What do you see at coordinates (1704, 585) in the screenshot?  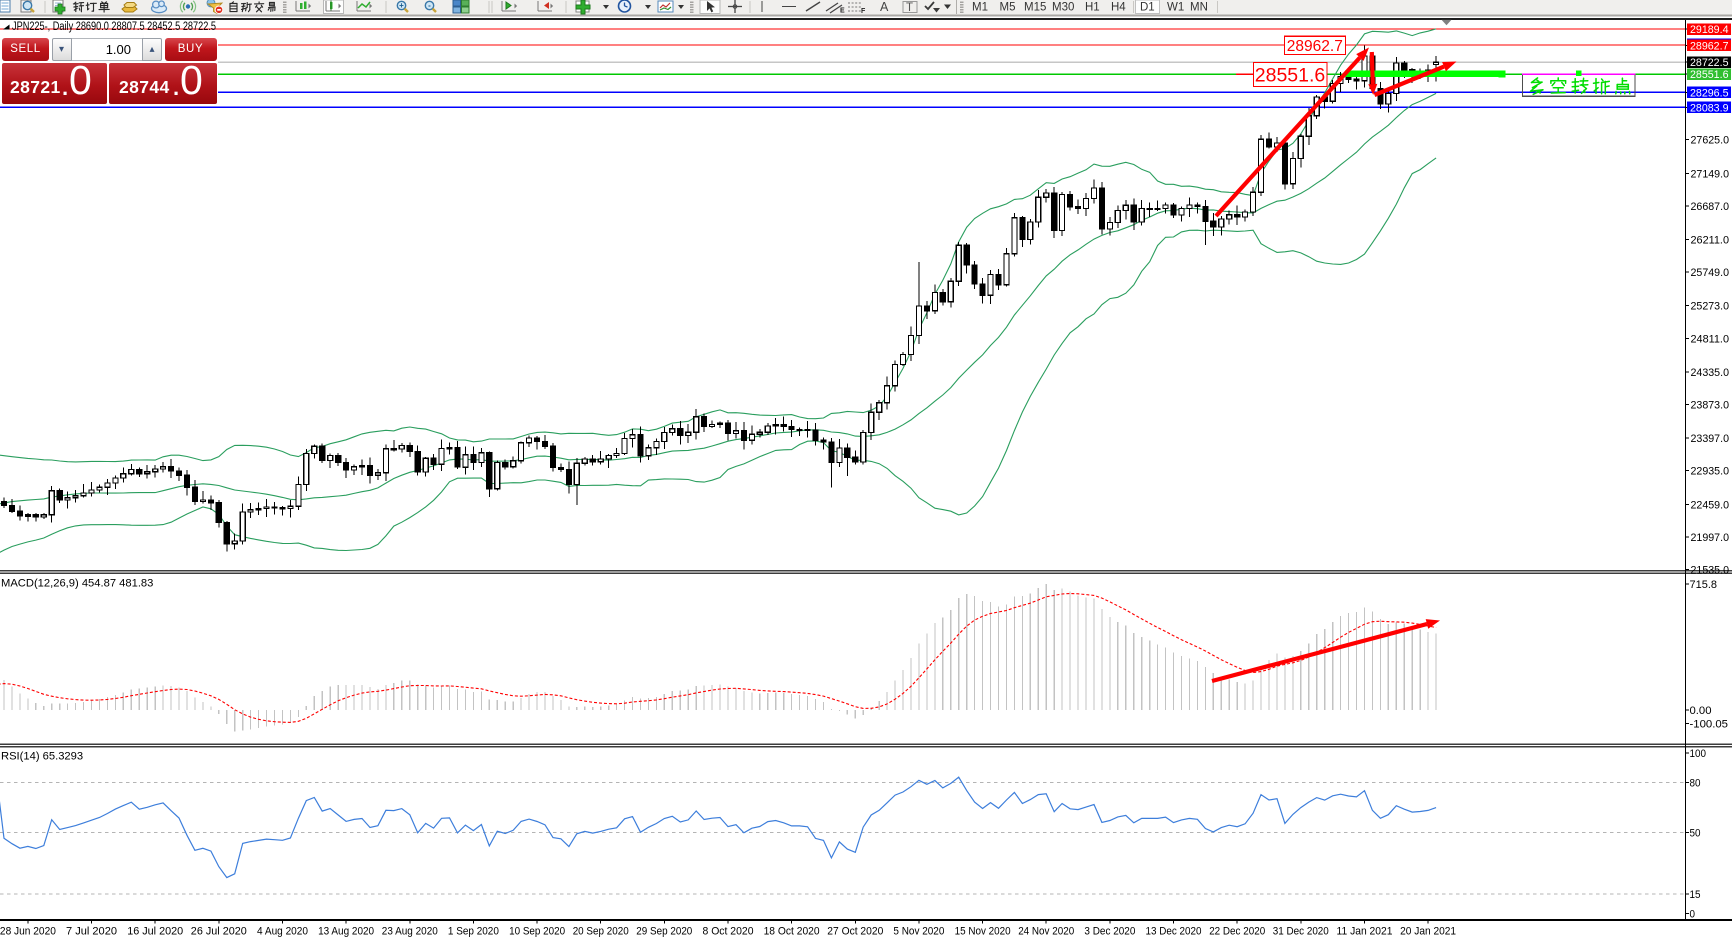 I see `svg-text: 715.8` at bounding box center [1704, 585].